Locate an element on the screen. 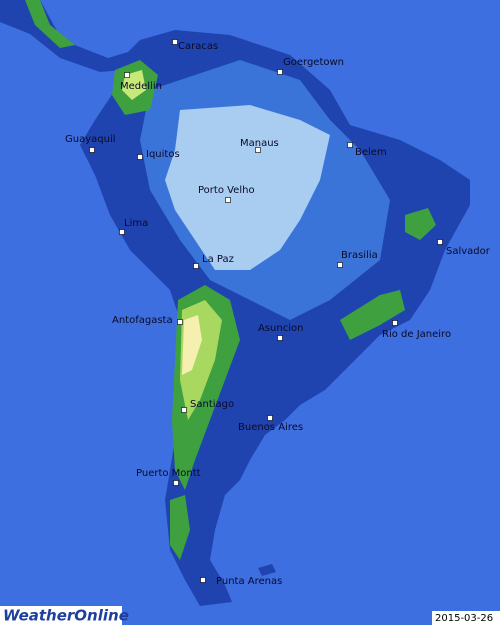  light-blue-region is located at coordinates (247, 187).